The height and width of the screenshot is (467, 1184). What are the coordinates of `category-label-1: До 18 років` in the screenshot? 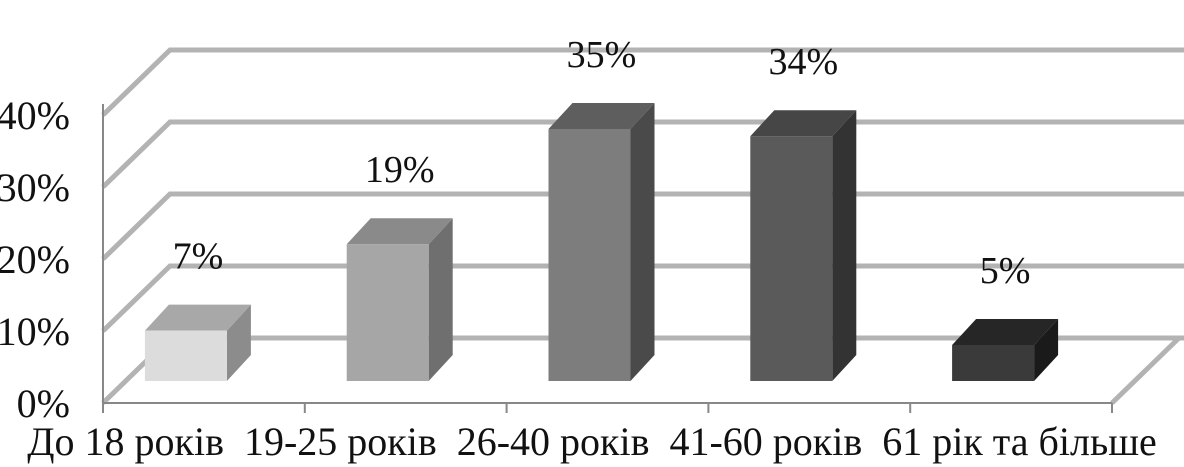 It's located at (125, 441).